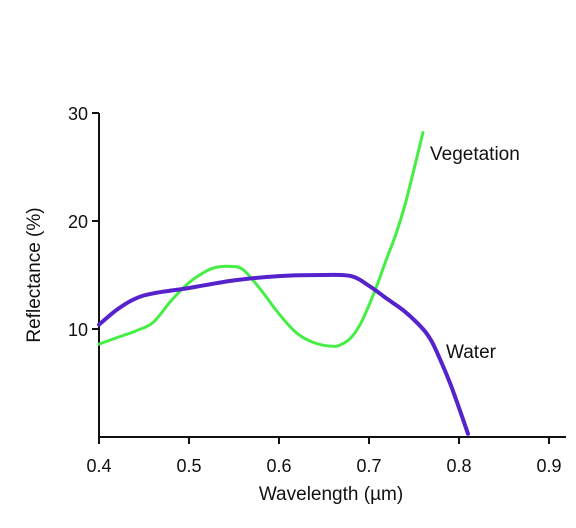 This screenshot has height=528, width=576. What do you see at coordinates (188, 466) in the screenshot?
I see `x-tick-label: 0.5` at bounding box center [188, 466].